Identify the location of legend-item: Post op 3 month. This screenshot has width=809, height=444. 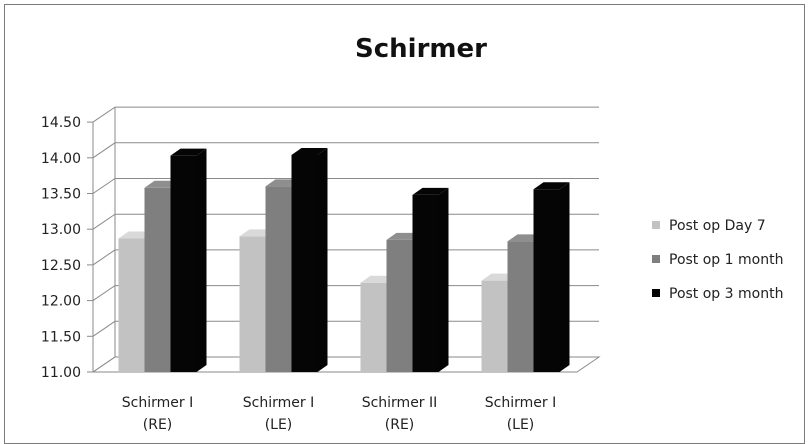
(717, 294).